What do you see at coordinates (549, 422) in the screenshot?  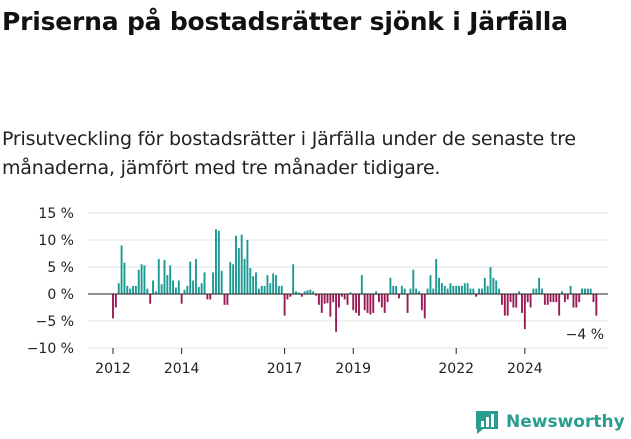 I see `newsworthy-logo: Newsworthy` at bounding box center [549, 422].